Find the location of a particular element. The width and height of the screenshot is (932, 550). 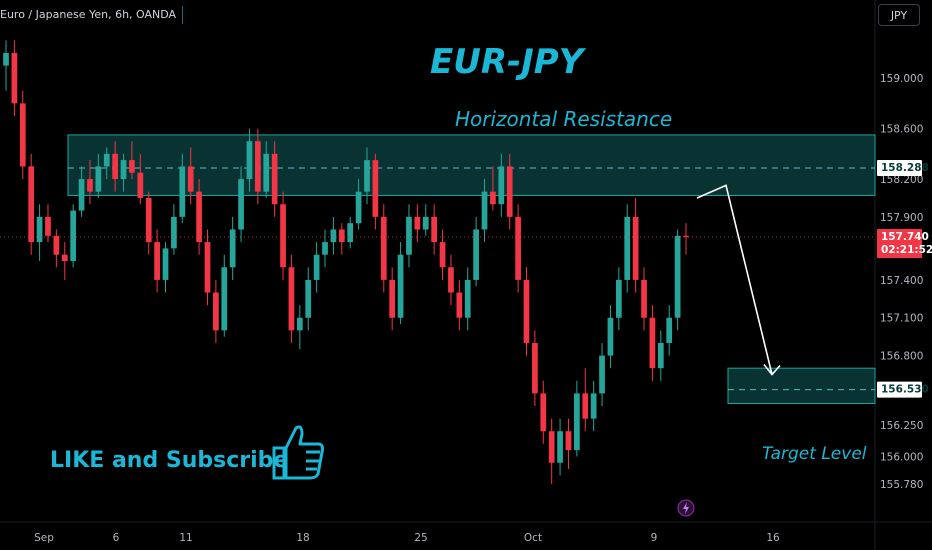

projection-arrow is located at coordinates (734, 279).